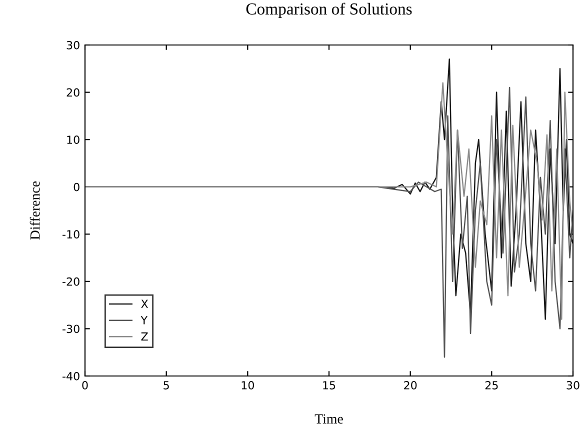 The image size is (587, 433). What do you see at coordinates (410, 385) in the screenshot?
I see `x-tick-label: 20` at bounding box center [410, 385].